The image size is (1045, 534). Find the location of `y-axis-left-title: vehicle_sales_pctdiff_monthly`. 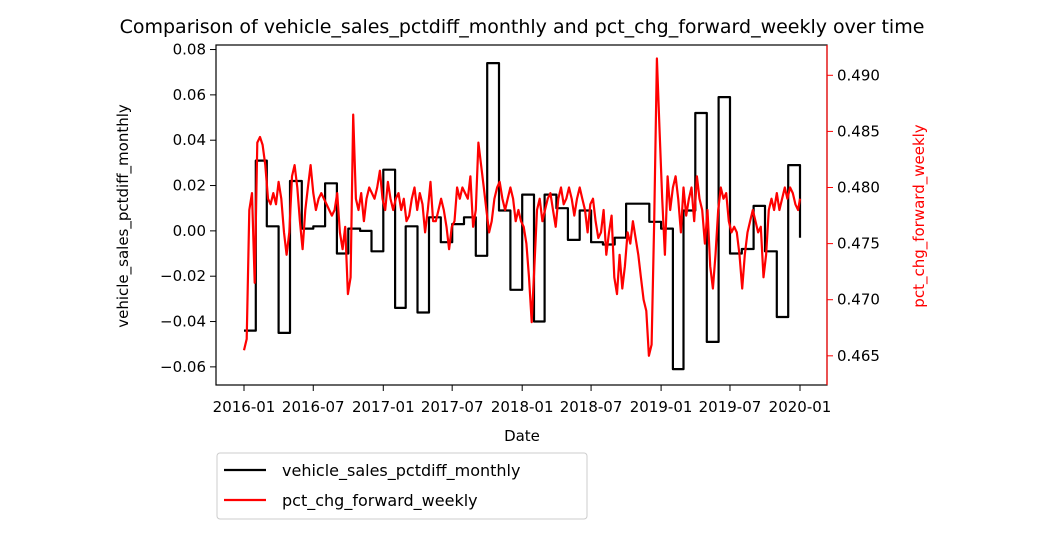

y-axis-left-title: vehicle_sales_pctdiff_monthly is located at coordinates (123, 216).